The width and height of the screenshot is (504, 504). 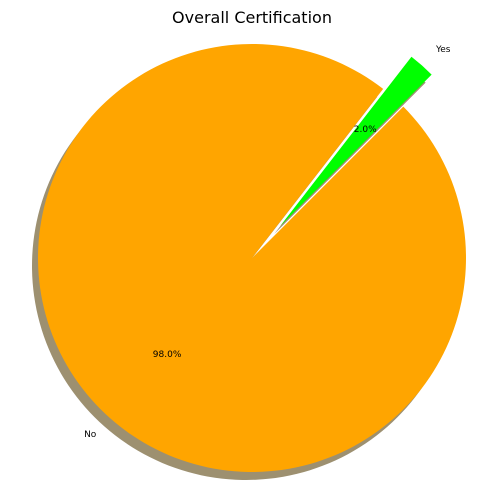 What do you see at coordinates (252, 17) in the screenshot?
I see `chart-title: Overall Certification` at bounding box center [252, 17].